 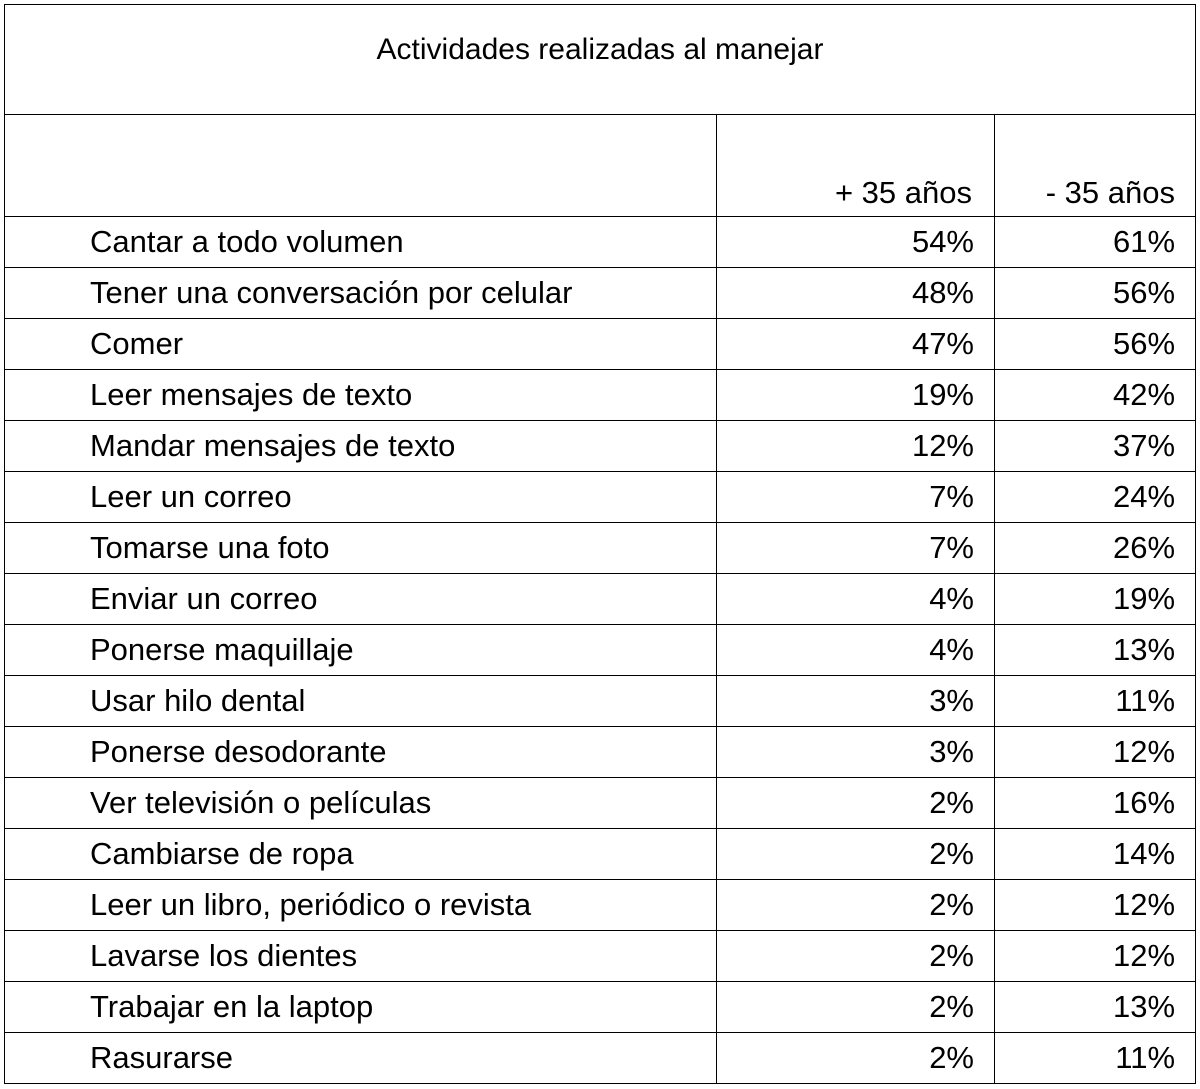 I want to click on activity-cell: Cambiarse de ropa, so click(x=360, y=854).